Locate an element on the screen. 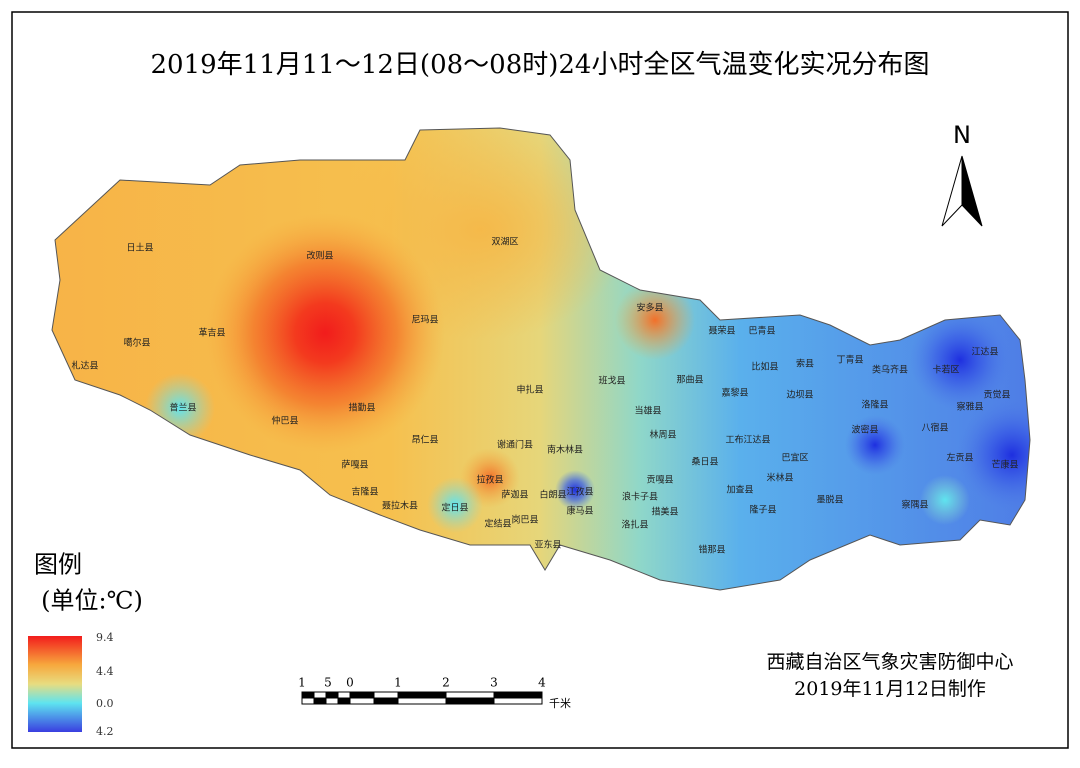 Image resolution: width=1080 pixels, height=768 pixels. legend-label: 4.2 is located at coordinates (105, 731).